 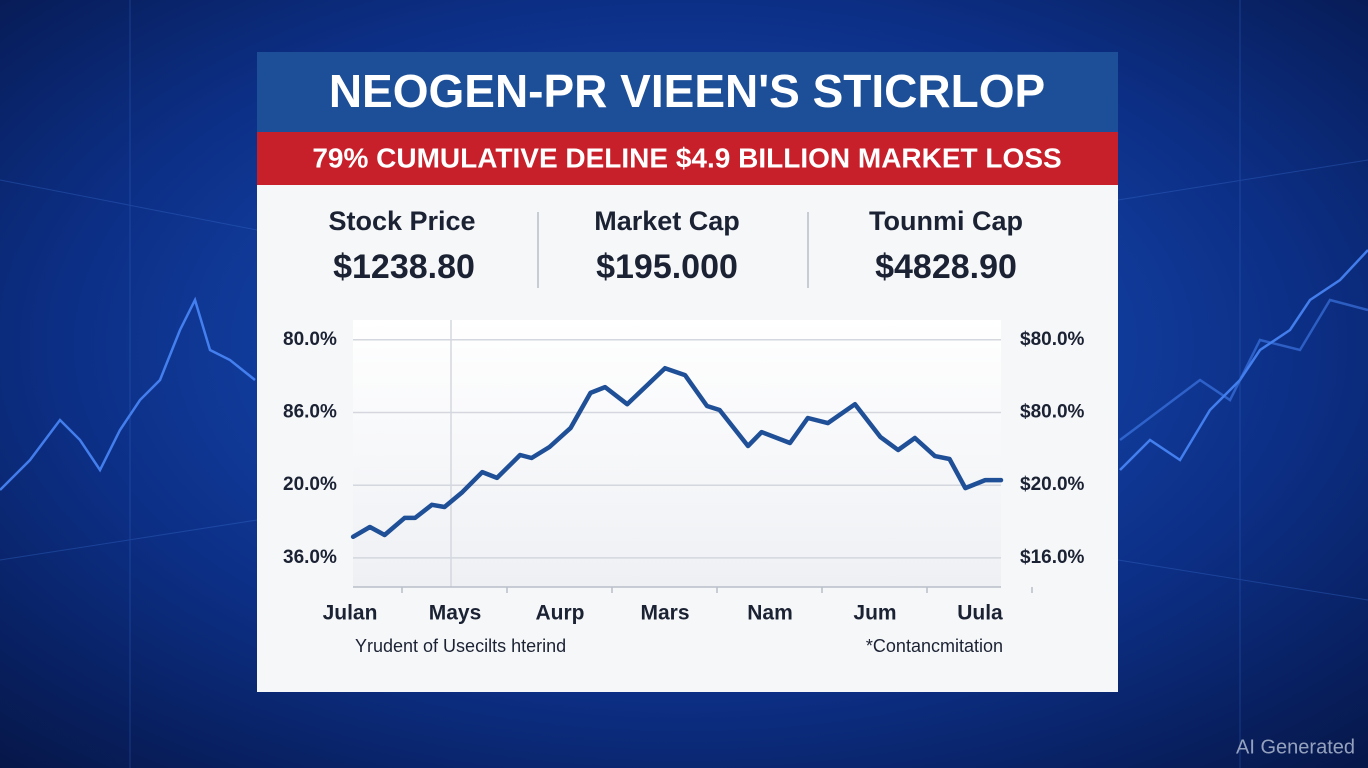 I want to click on x-tick-label: Julan, so click(x=350, y=613).